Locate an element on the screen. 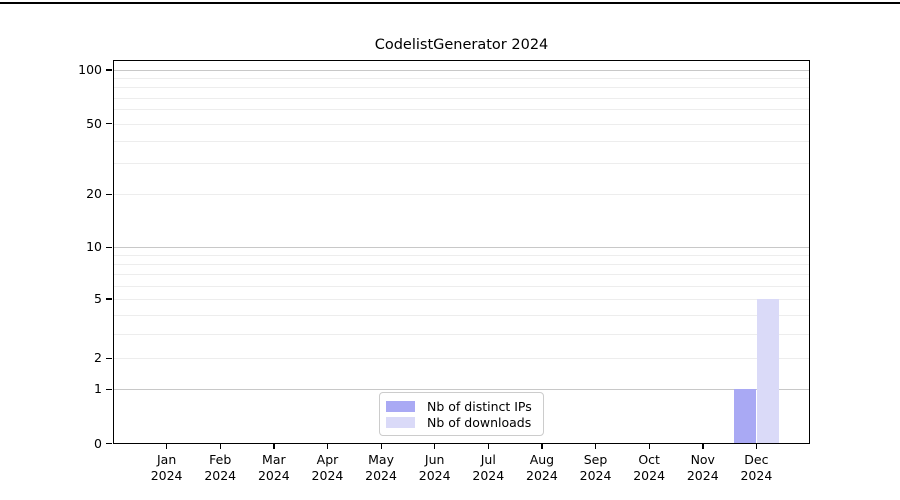  x-tick-label-sep: Sep 2024 is located at coordinates (596, 468).